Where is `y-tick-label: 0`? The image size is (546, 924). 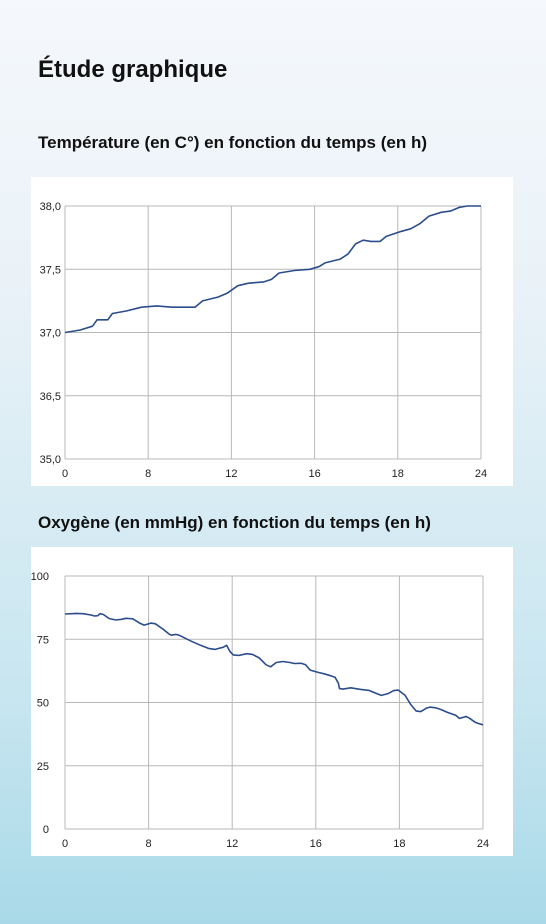
y-tick-label: 0 is located at coordinates (46, 830).